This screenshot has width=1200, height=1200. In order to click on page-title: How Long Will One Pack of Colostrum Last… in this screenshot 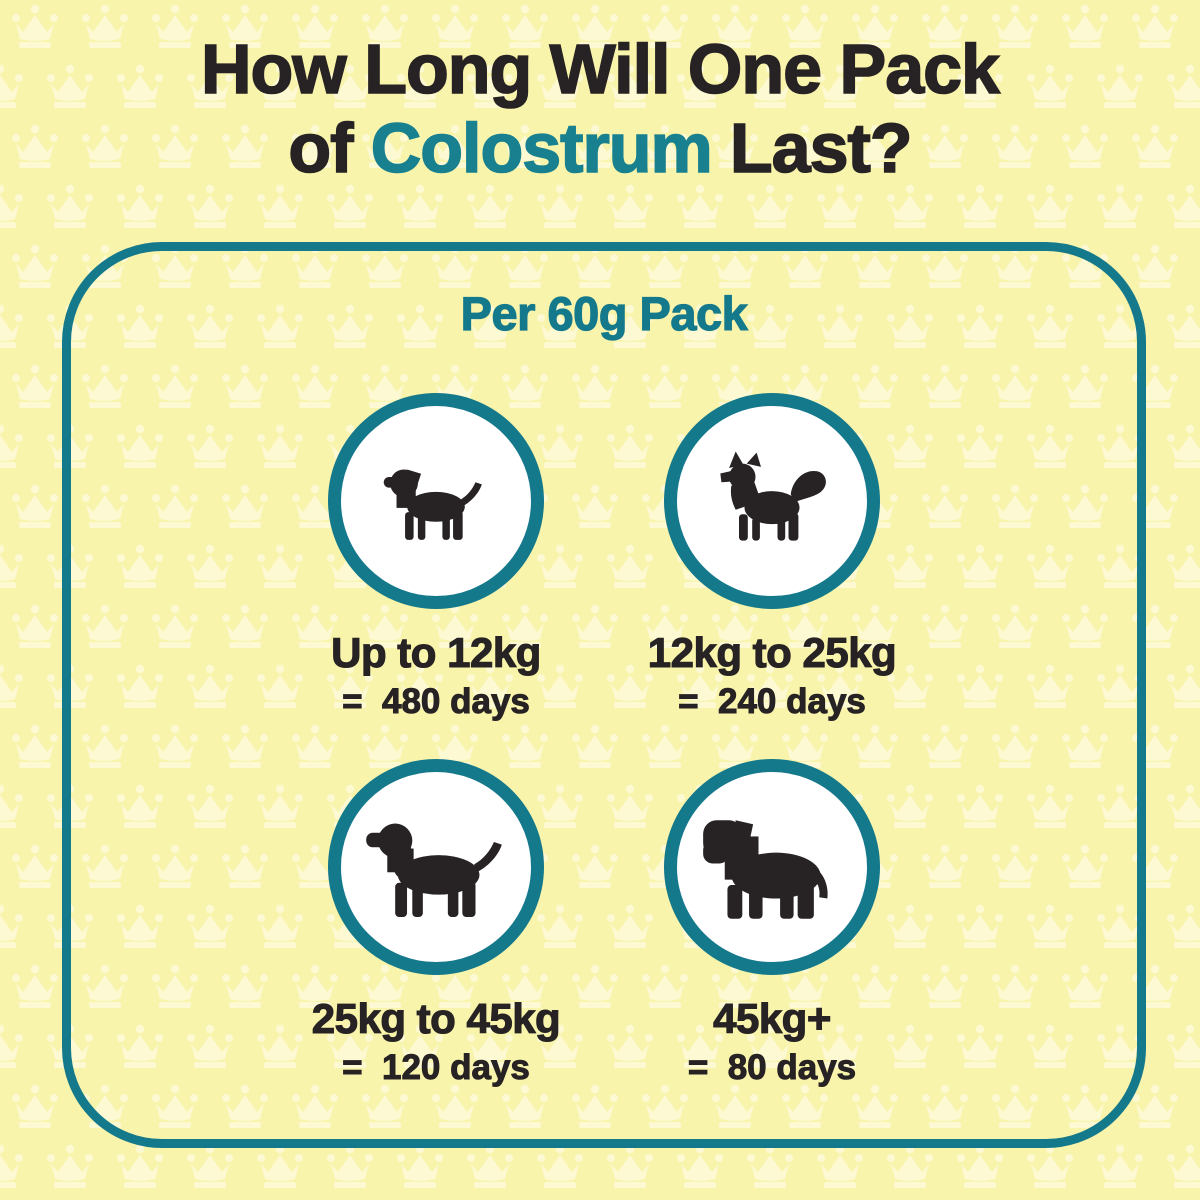, I will do `click(600, 108)`.